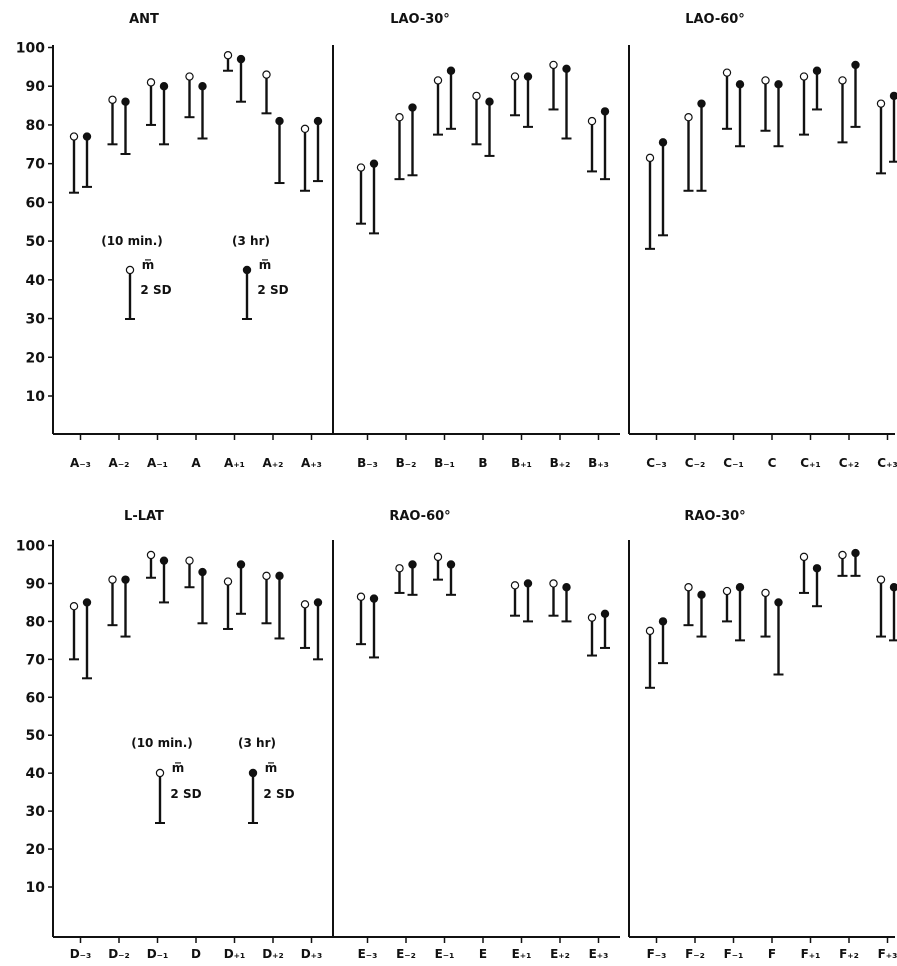 This screenshot has height=966, width=897. Describe the element at coordinates (772, 954) in the screenshot. I see `x-tick-label: F` at that location.